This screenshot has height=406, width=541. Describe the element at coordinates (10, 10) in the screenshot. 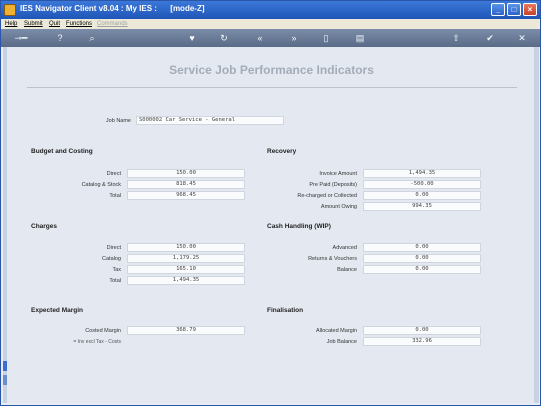

I see `app-icon` at that location.